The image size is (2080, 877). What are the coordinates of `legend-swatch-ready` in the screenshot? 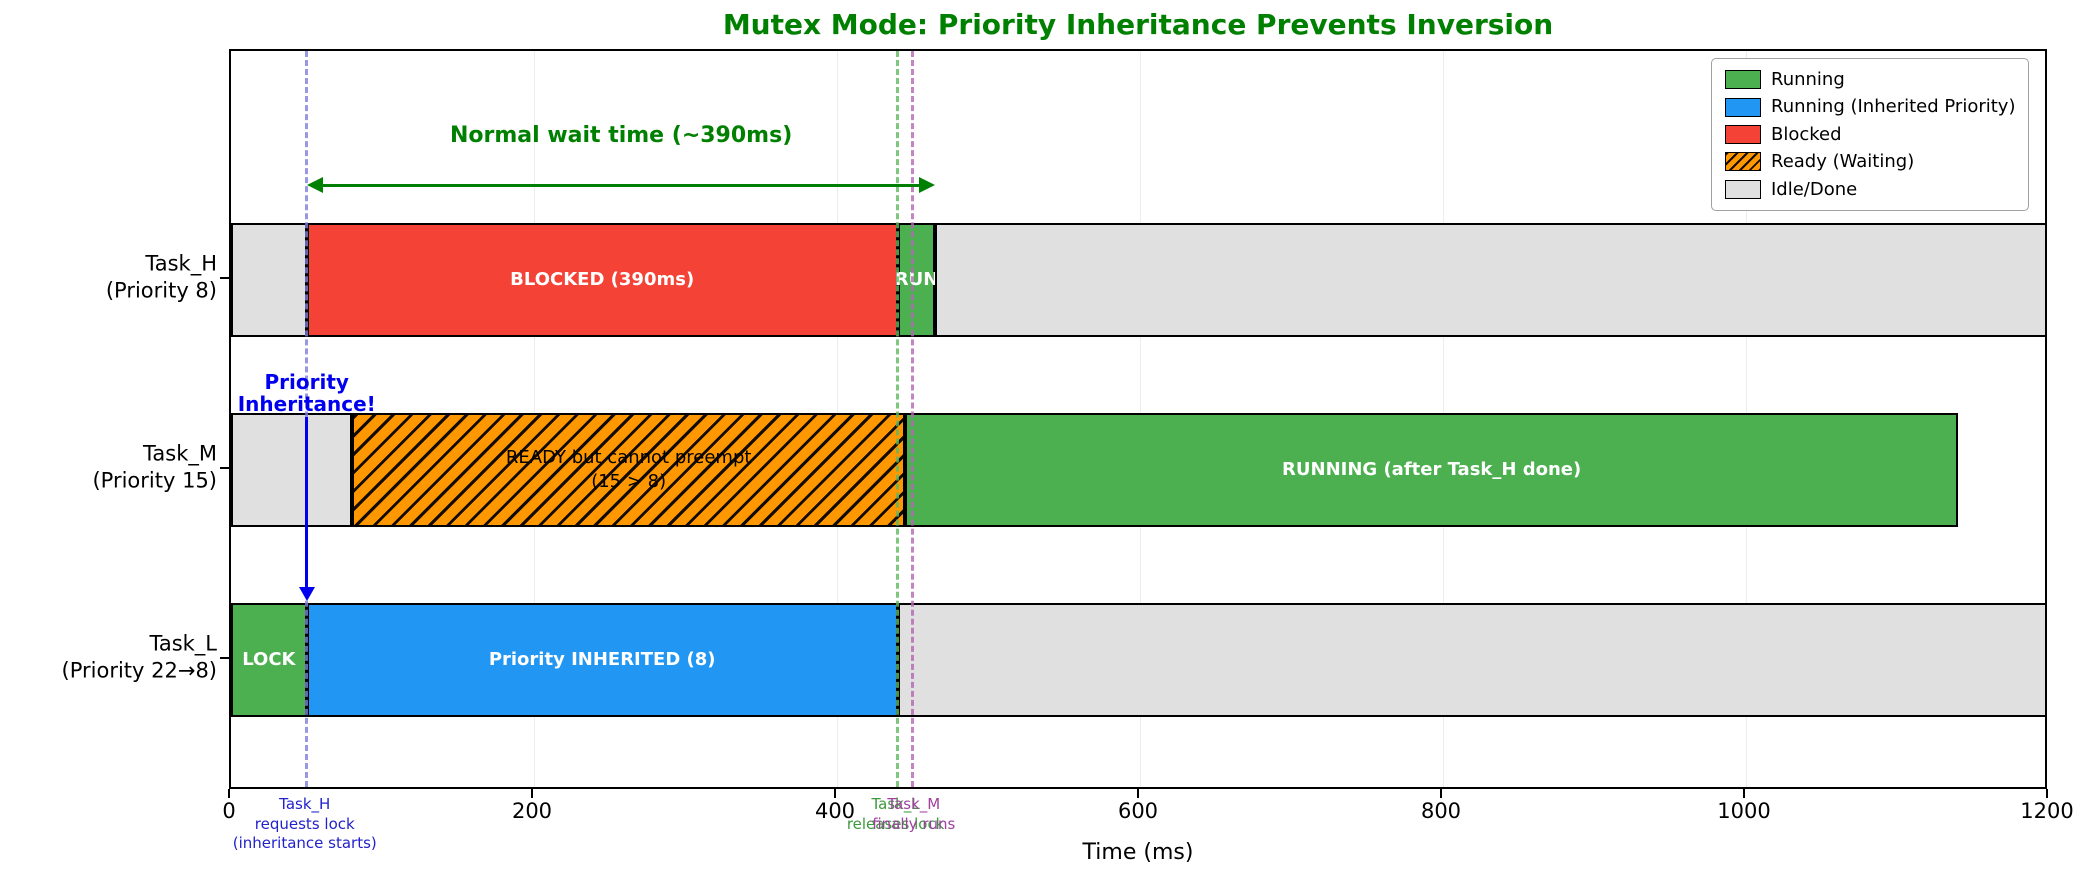 It's located at (1743, 162).